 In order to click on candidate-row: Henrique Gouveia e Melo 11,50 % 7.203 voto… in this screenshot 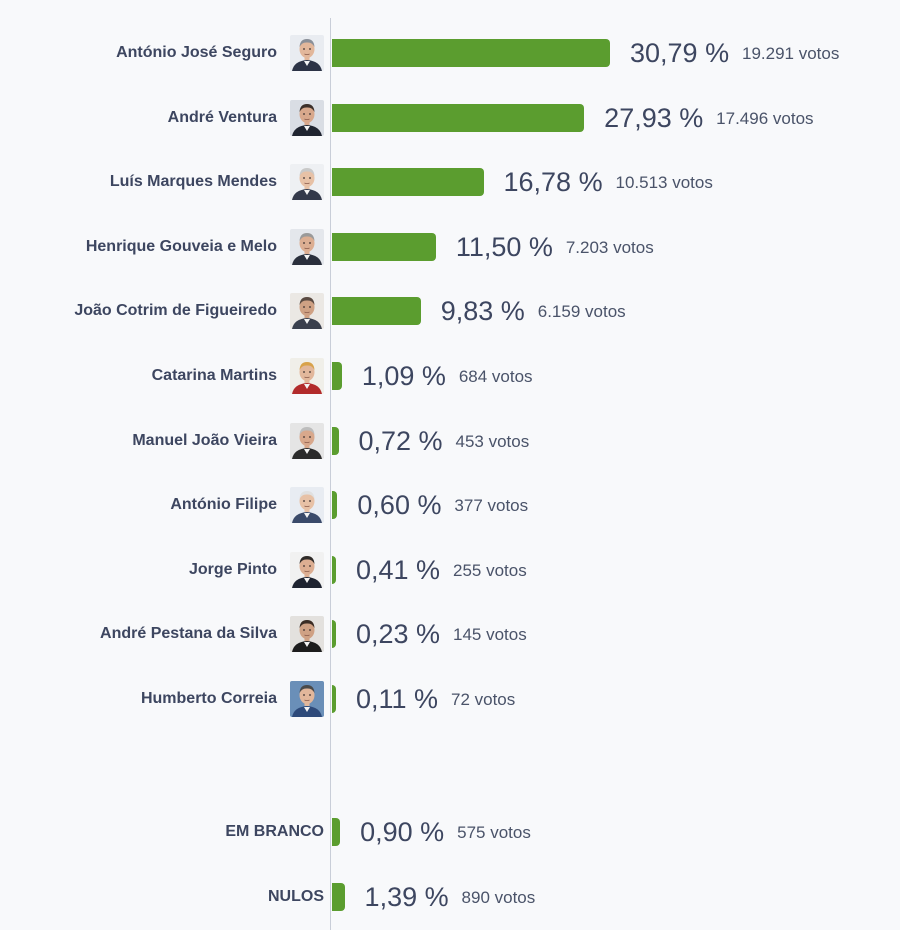, I will do `click(450, 247)`.